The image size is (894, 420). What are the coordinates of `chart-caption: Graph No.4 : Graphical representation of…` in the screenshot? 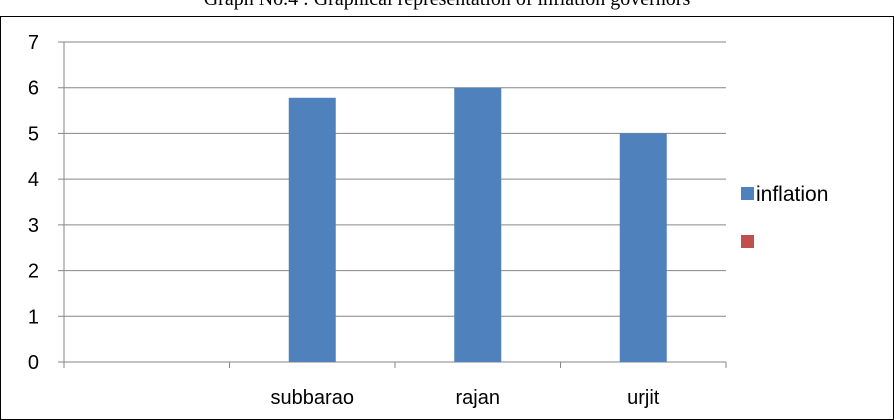 It's located at (447, 5).